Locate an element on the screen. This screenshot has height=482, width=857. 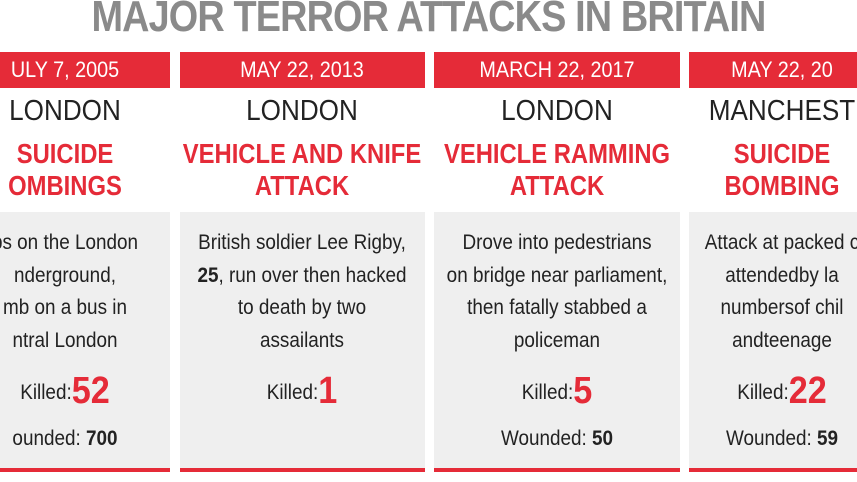
description-line: on bridge near parliament, is located at coordinates (557, 276).